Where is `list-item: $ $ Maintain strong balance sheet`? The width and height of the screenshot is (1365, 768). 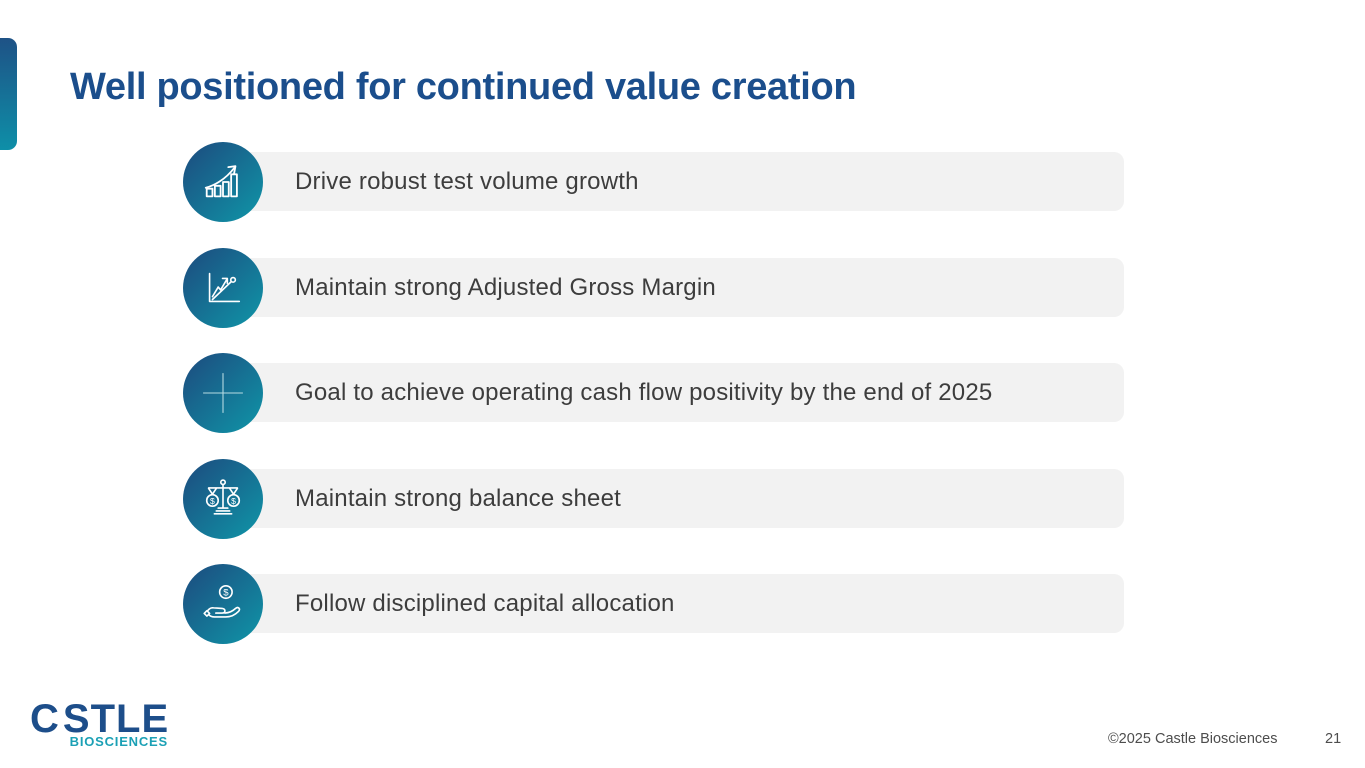 list-item: $ $ Maintain strong balance sheet is located at coordinates (653, 499).